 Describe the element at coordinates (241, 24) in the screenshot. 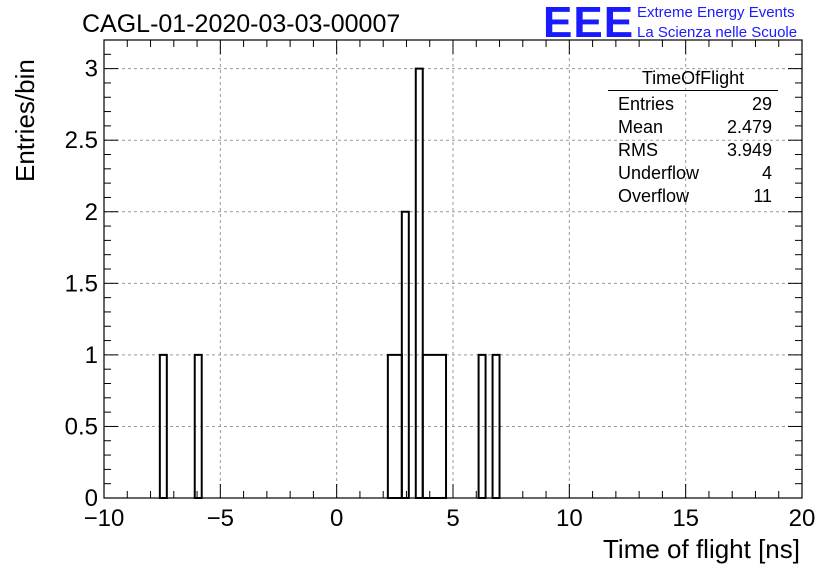

I see `chart-title: CAGL-01-2020-03-03-00007` at that location.